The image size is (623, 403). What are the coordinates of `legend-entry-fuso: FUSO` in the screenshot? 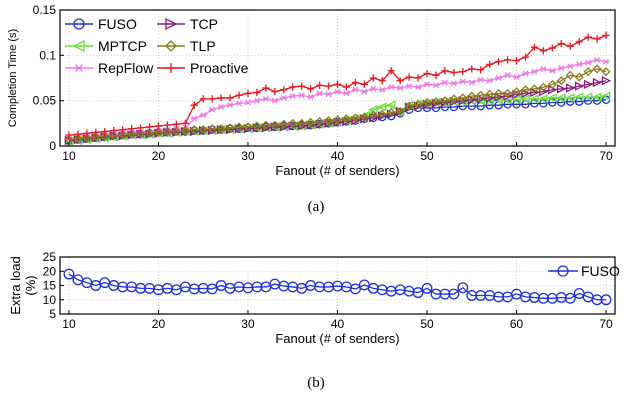 It's located at (101, 24).